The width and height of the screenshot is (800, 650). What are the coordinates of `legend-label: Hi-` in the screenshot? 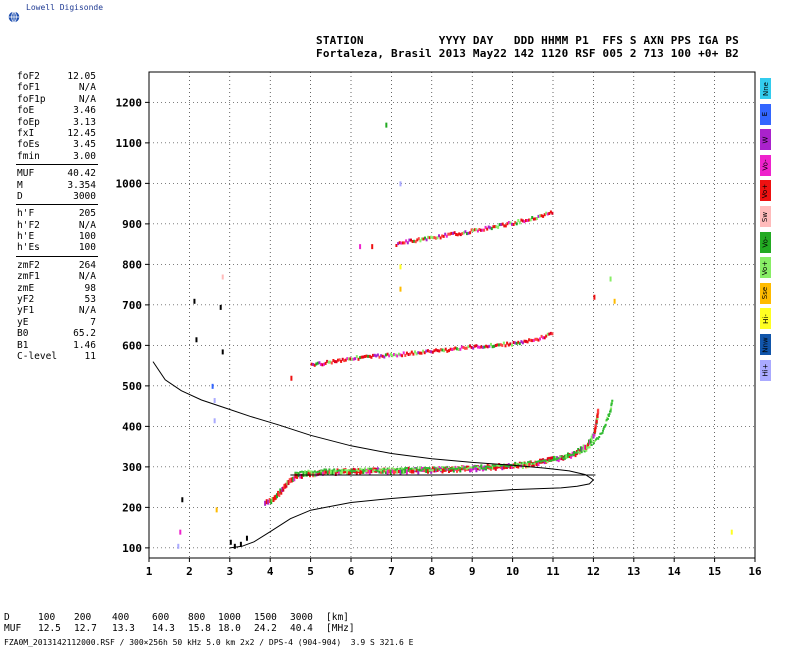 It's located at (765, 319).